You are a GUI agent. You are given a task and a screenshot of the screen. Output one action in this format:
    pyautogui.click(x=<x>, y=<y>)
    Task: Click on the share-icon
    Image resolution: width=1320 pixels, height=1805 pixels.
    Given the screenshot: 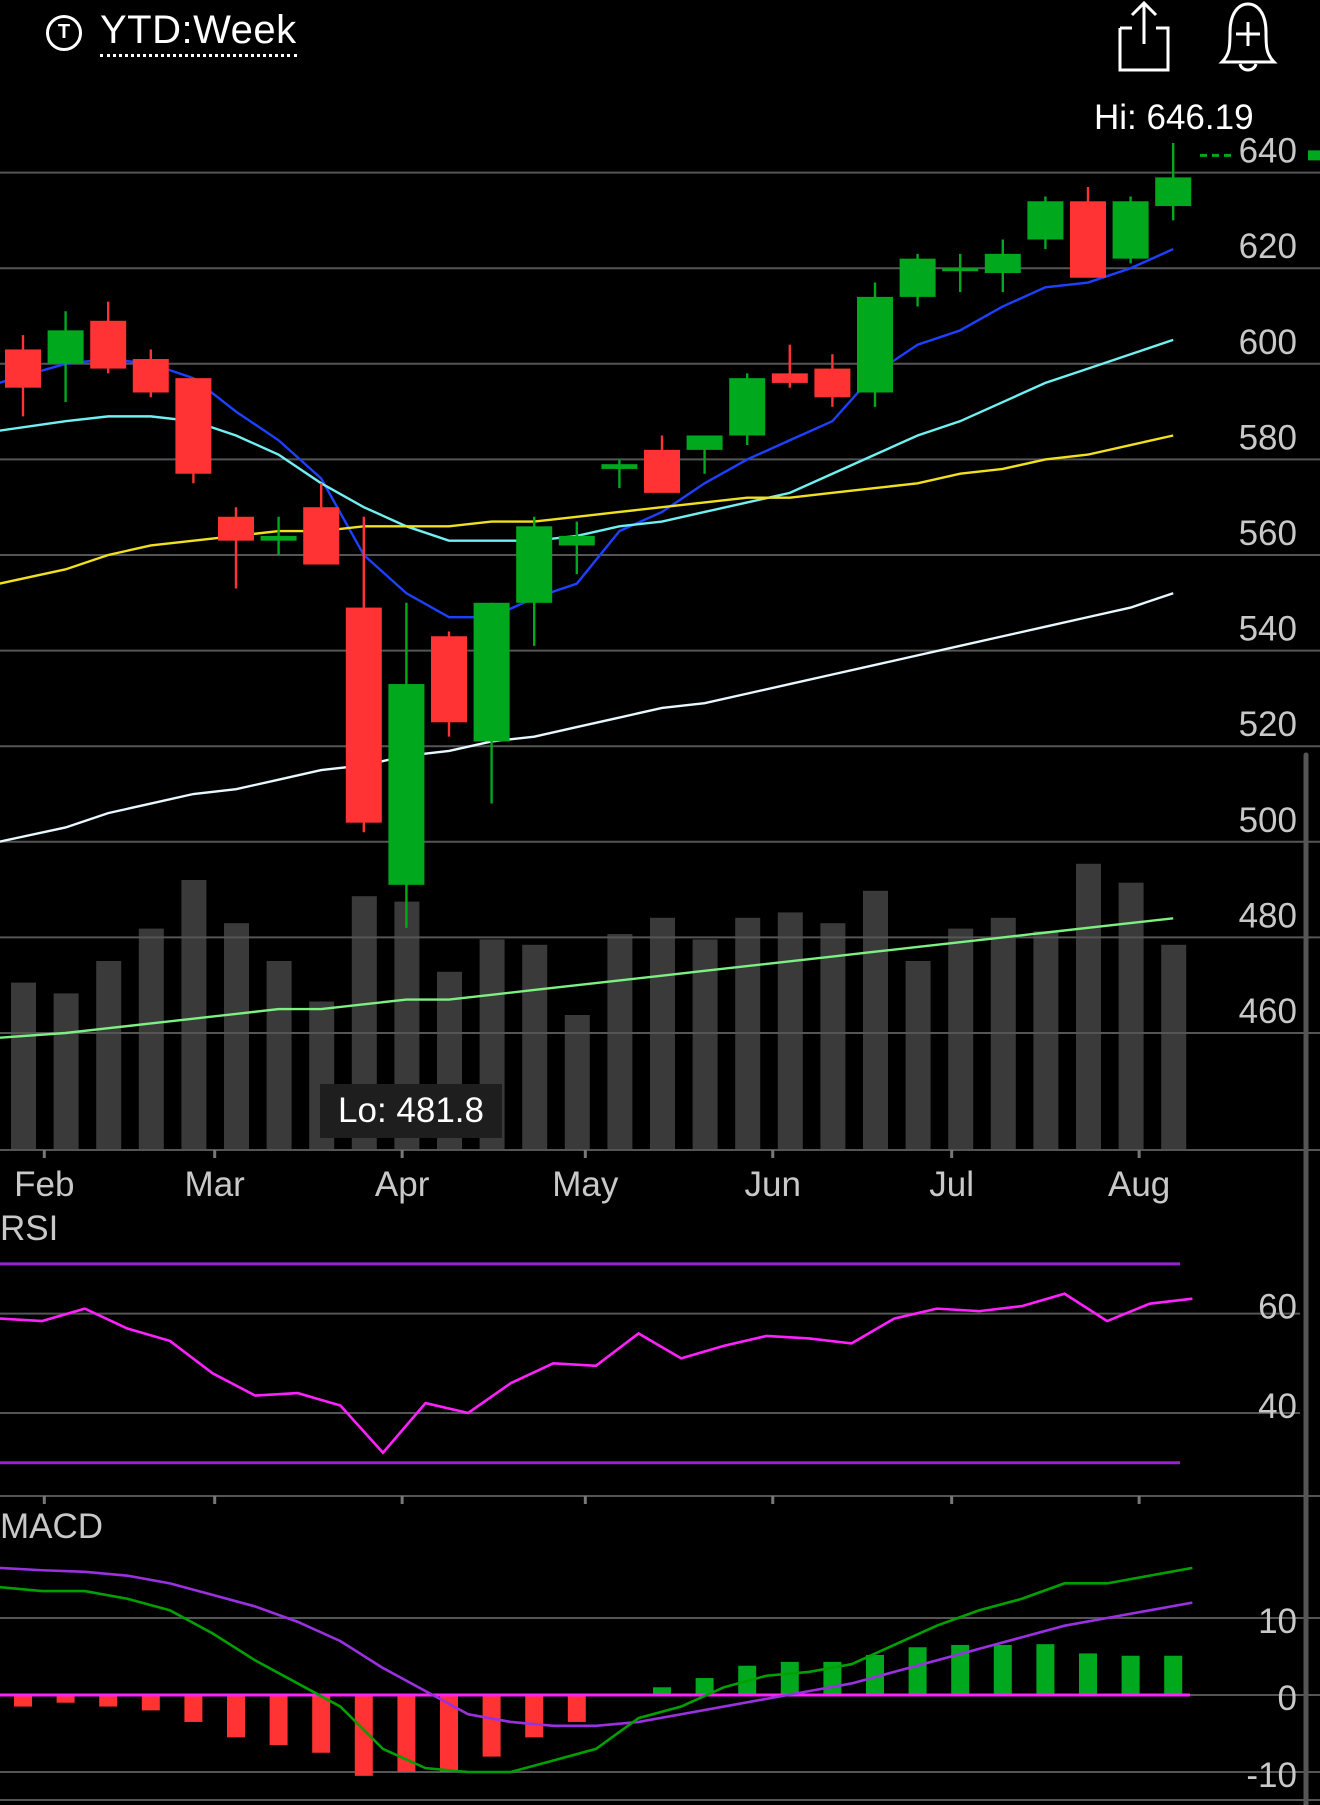 What is the action you would take?
    pyautogui.click(x=1144, y=36)
    